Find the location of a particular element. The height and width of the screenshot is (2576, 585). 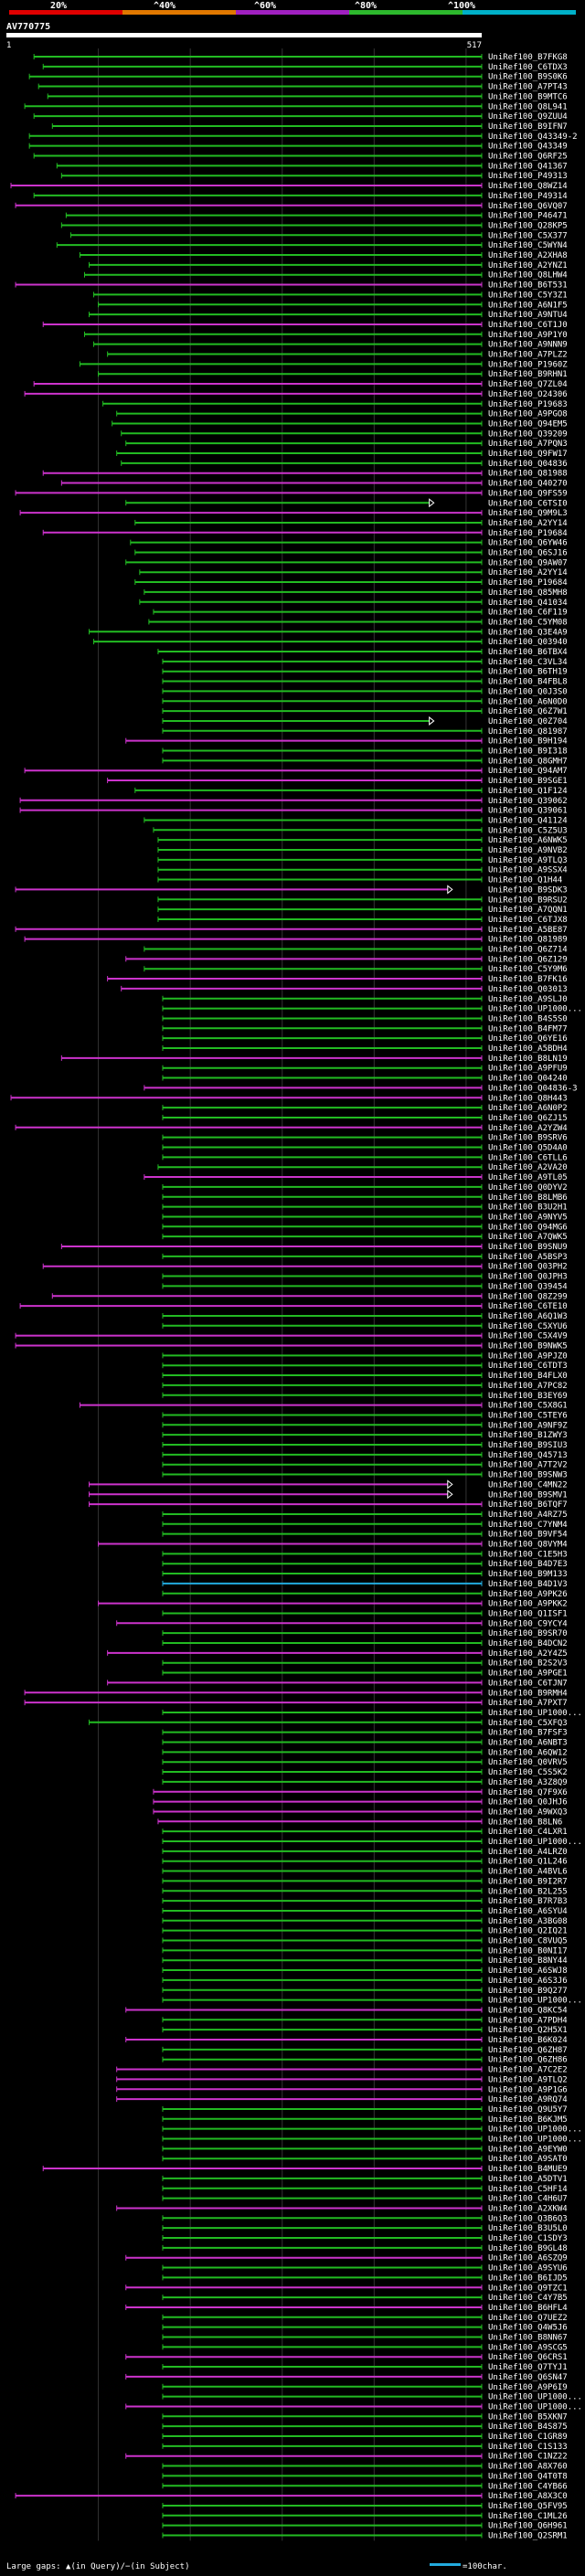

hit-label: UniRef100_A6QW12 is located at coordinates (528, 1752).